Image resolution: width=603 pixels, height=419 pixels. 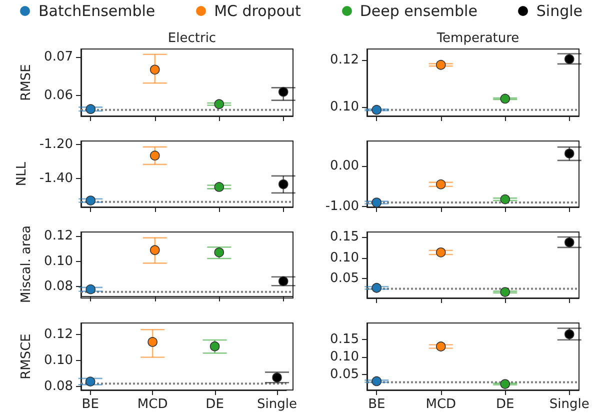 I want to click on y-tick-label: -1.00, so click(x=342, y=206).